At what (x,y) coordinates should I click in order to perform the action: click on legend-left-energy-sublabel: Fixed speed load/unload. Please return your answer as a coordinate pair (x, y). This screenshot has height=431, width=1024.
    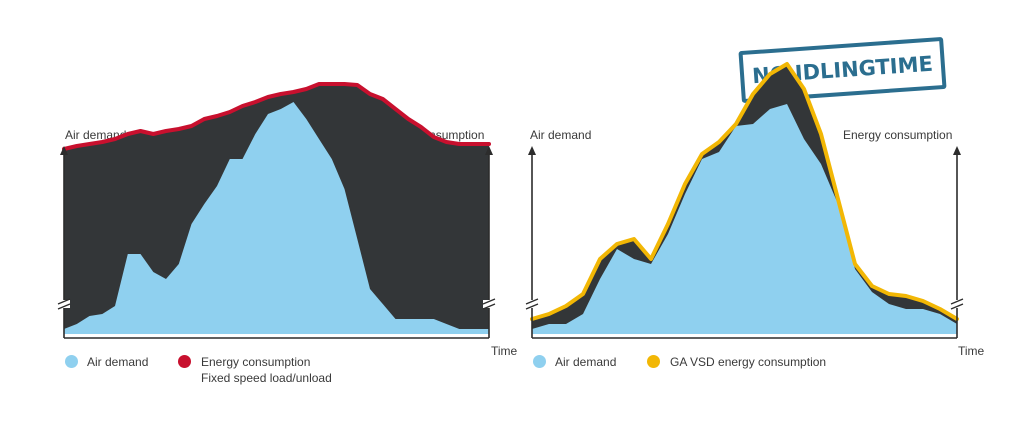
    Looking at the image, I should click on (266, 378).